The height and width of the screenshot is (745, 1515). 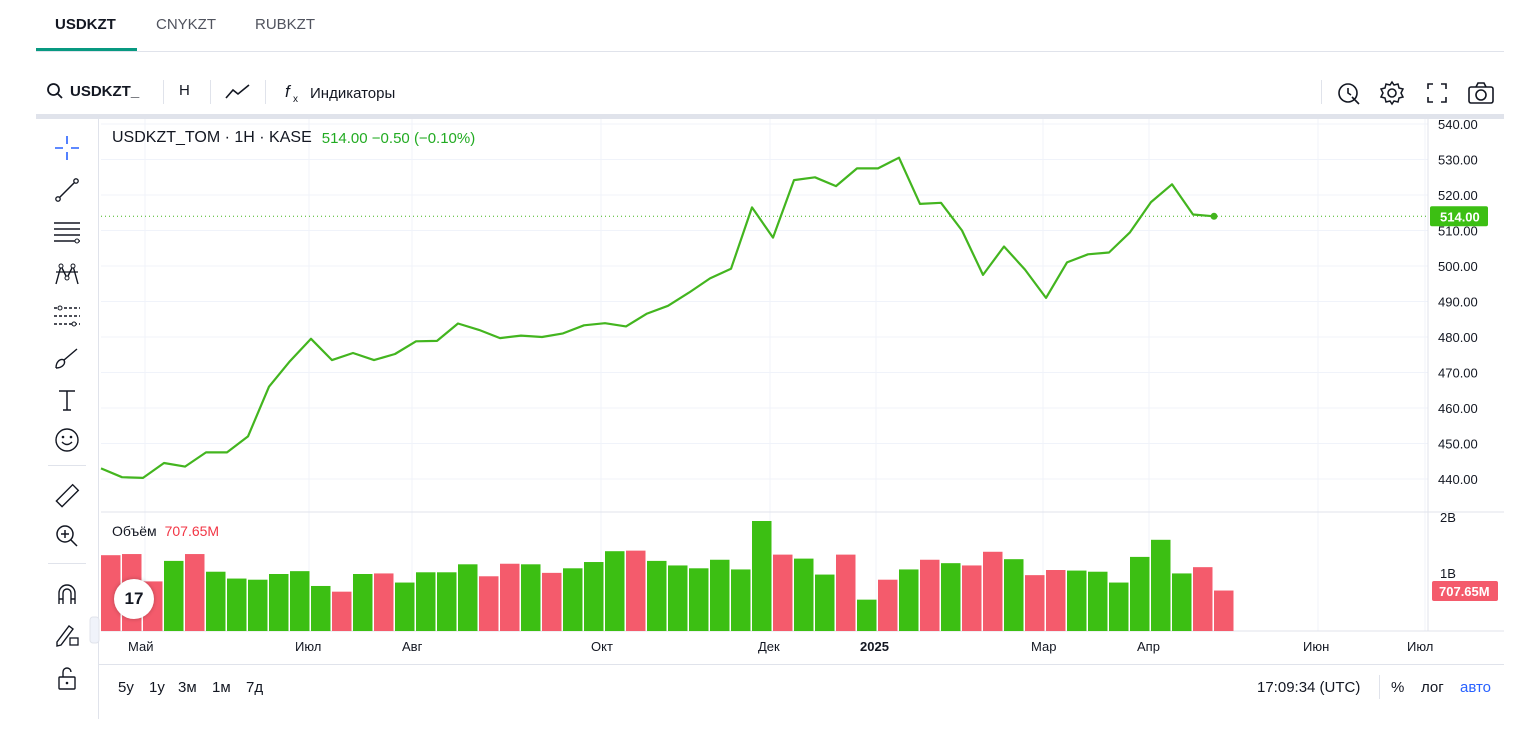 What do you see at coordinates (67, 496) in the screenshot?
I see `measure-tool` at bounding box center [67, 496].